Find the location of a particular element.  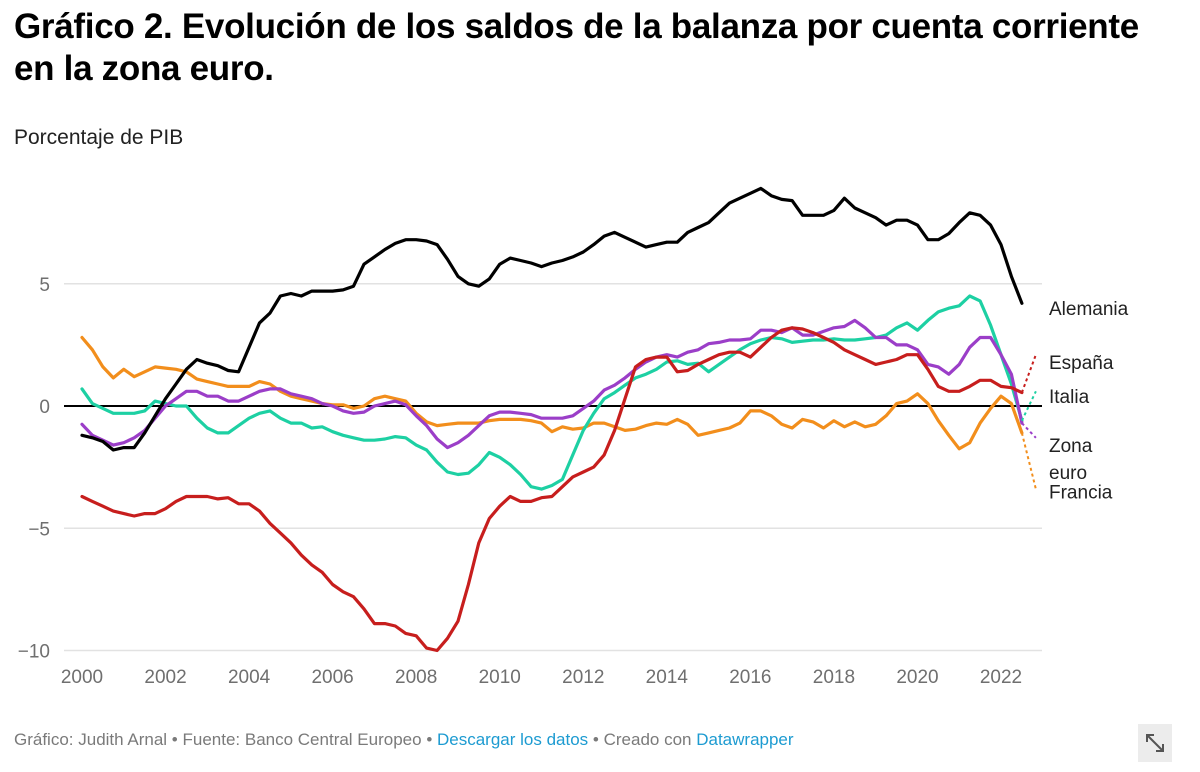

expand-arrow-icon is located at coordinates (1155, 743).